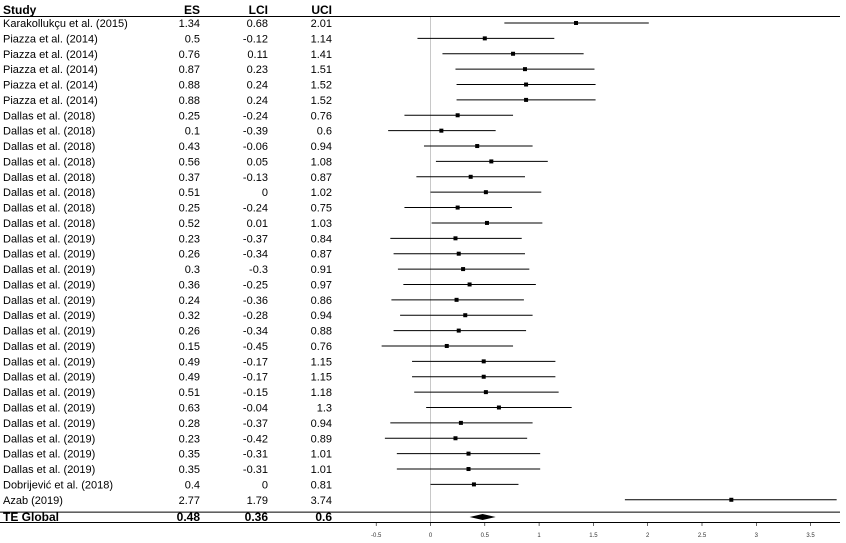 This screenshot has height=543, width=846. Describe the element at coordinates (593, 536) in the screenshot. I see `x-tick-label: 1.5` at that location.